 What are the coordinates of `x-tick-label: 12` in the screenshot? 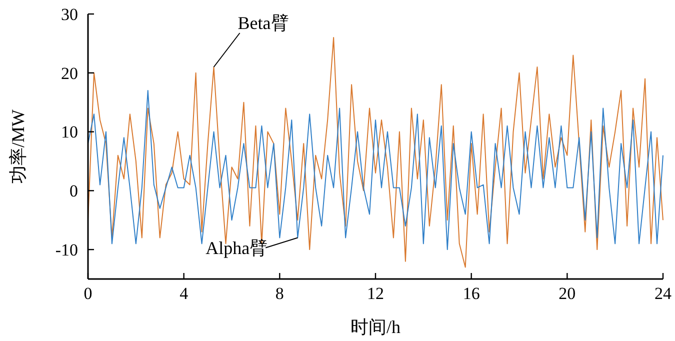 It's located at (375, 293).